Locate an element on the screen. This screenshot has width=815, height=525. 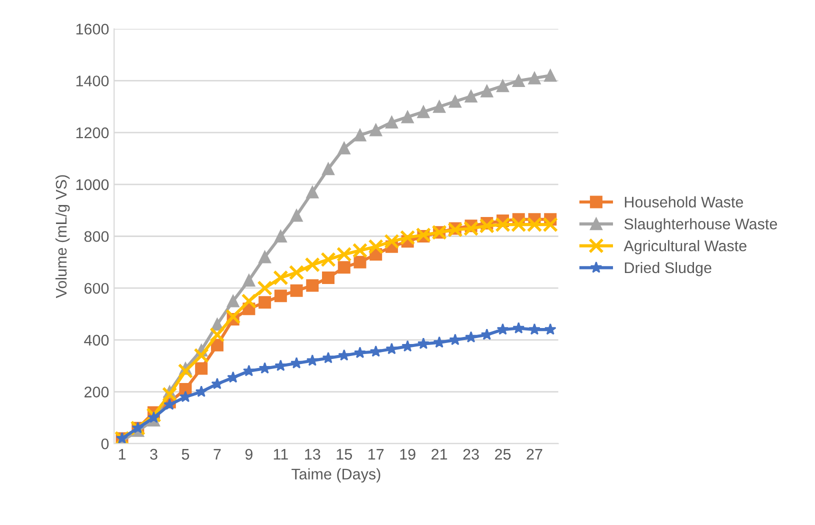
y-tick-label: 1400 is located at coordinates (92, 81).